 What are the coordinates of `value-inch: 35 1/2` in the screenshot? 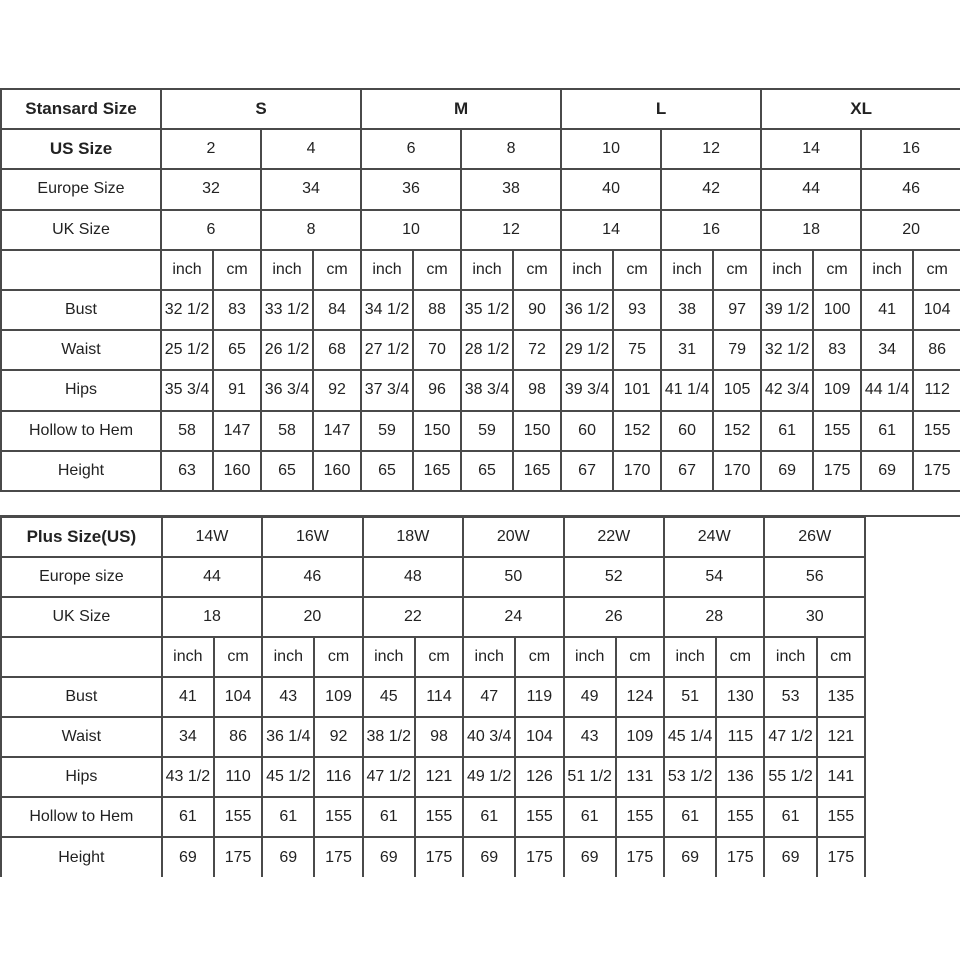 It's located at (487, 310).